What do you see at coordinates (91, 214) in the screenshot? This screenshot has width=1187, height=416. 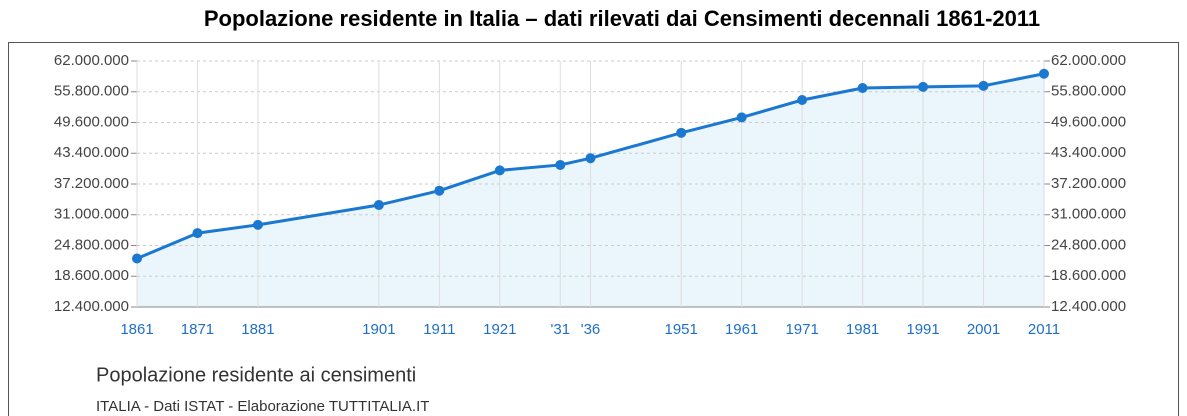 I see `y-tick-label: 31.000.000` at bounding box center [91, 214].